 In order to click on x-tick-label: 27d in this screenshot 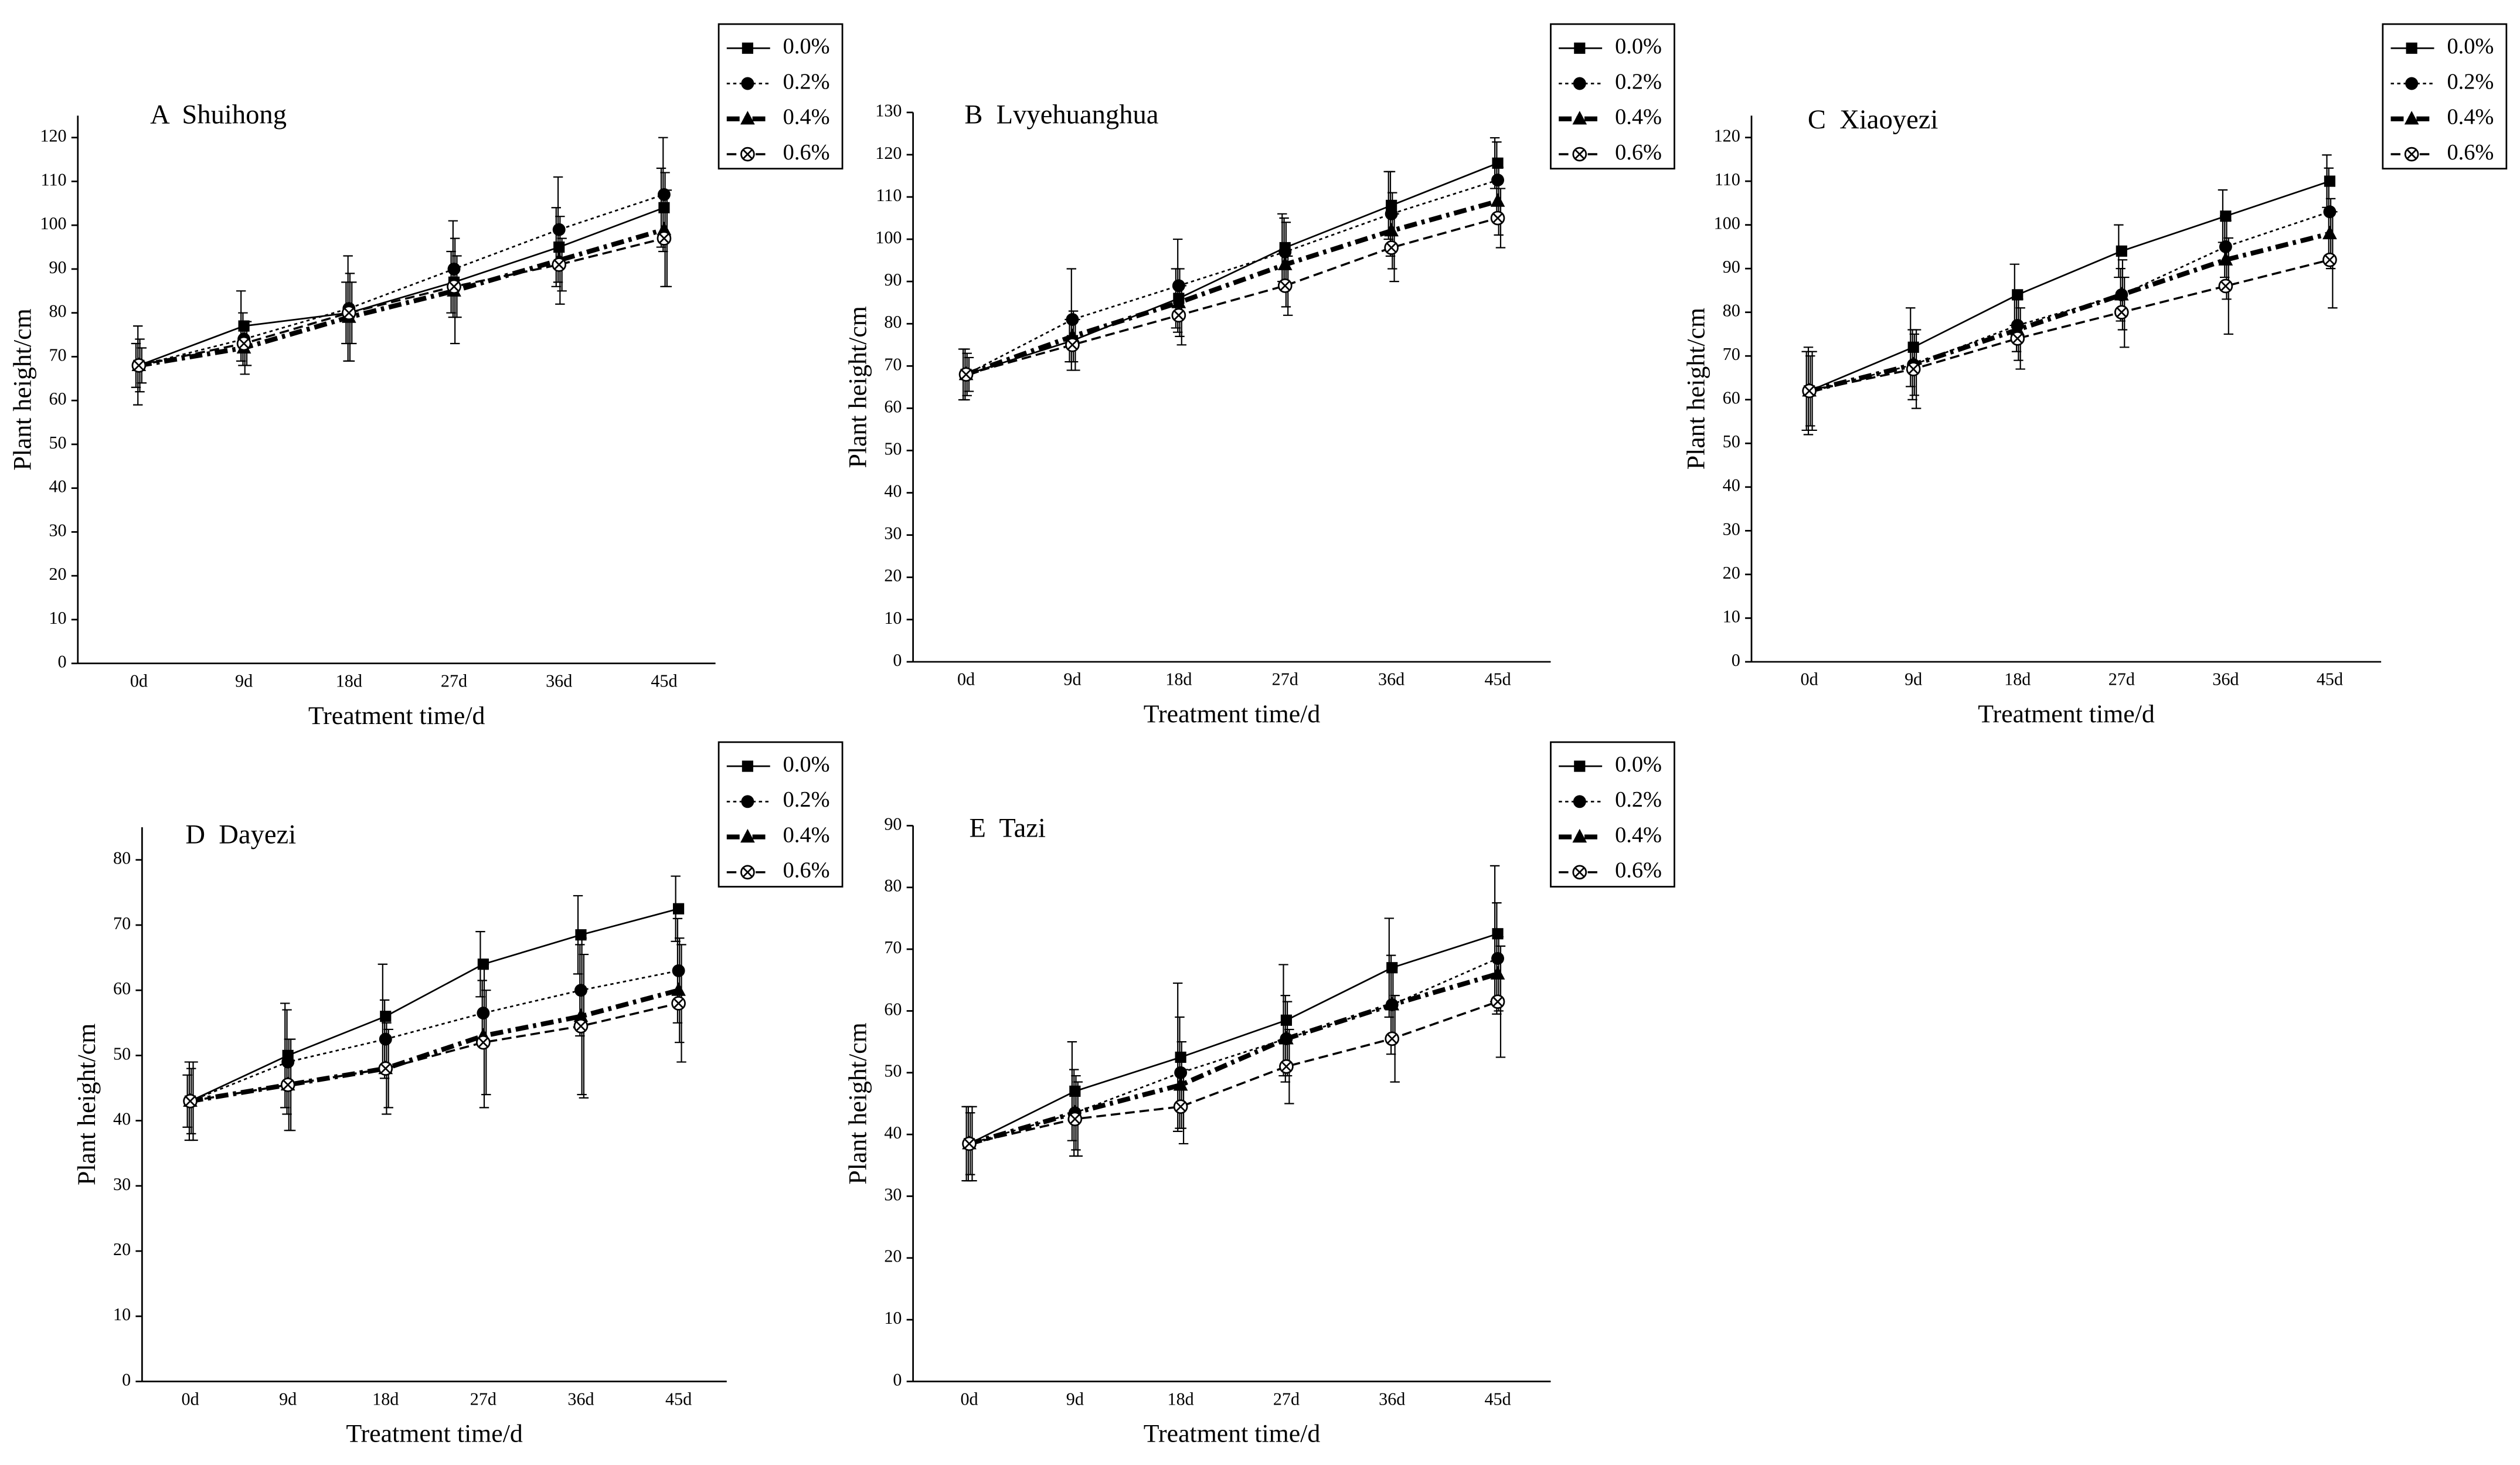, I will do `click(2121, 679)`.